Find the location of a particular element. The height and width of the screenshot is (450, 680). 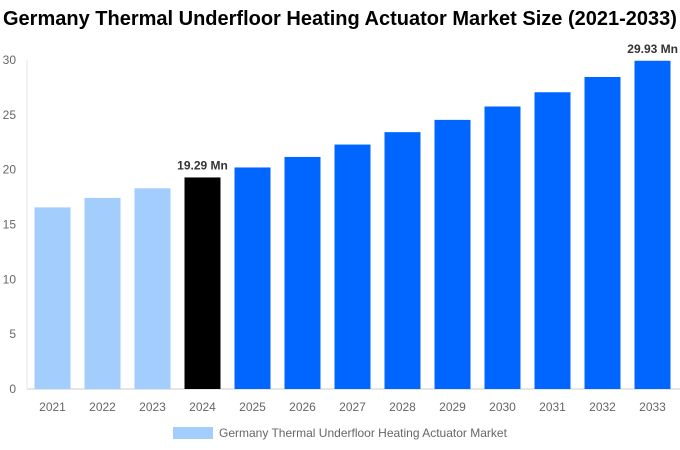

y-tick-label: 30 is located at coordinates (10, 60).